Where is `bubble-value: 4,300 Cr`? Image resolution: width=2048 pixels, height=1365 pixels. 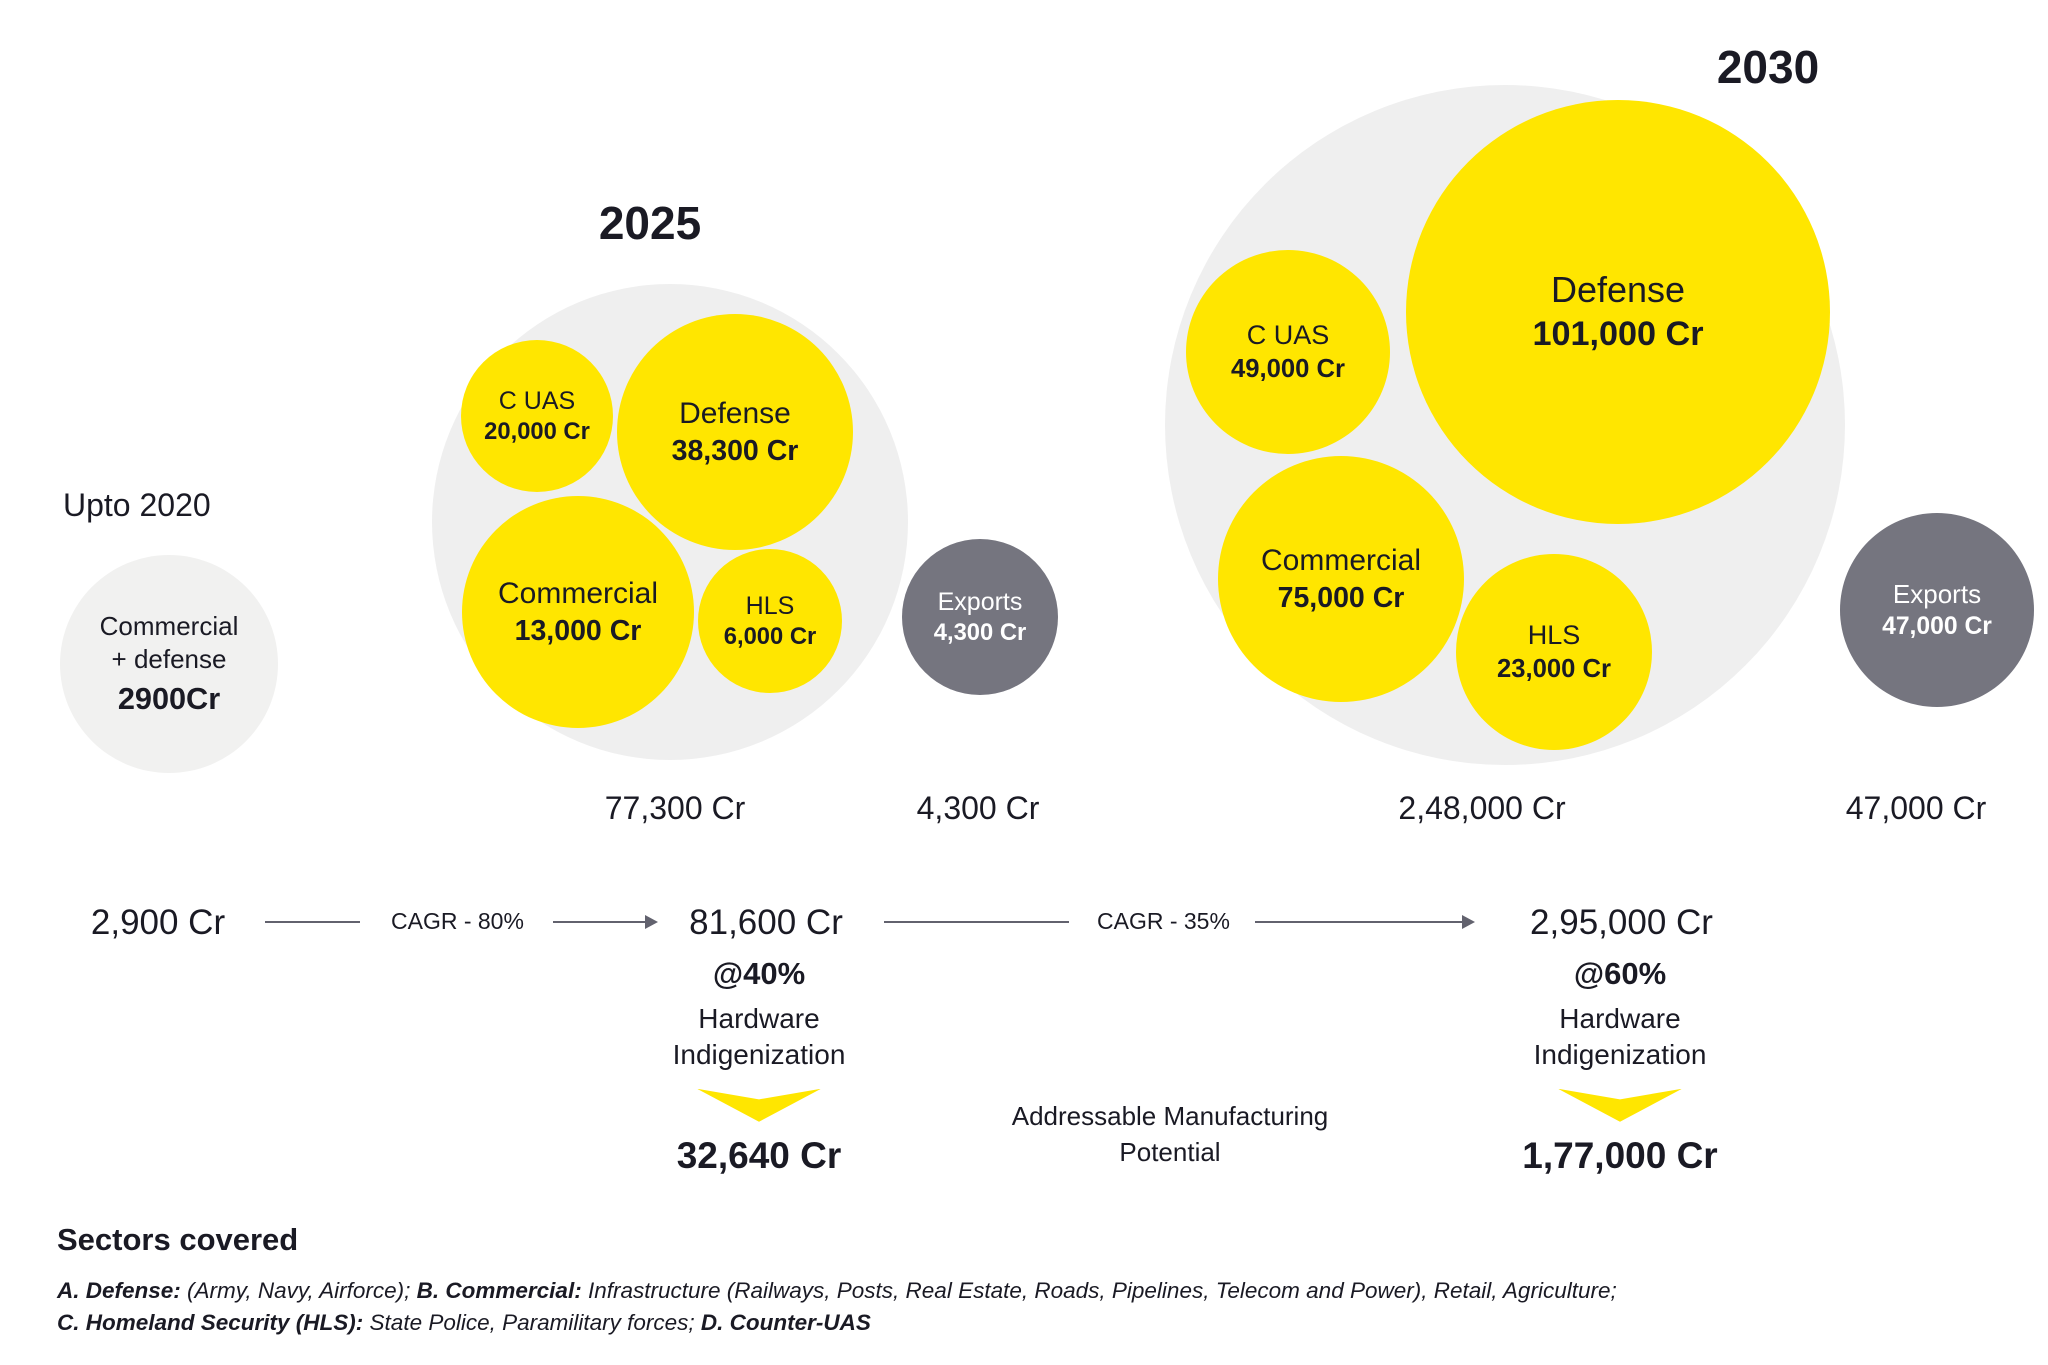 bubble-value: 4,300 Cr is located at coordinates (980, 632).